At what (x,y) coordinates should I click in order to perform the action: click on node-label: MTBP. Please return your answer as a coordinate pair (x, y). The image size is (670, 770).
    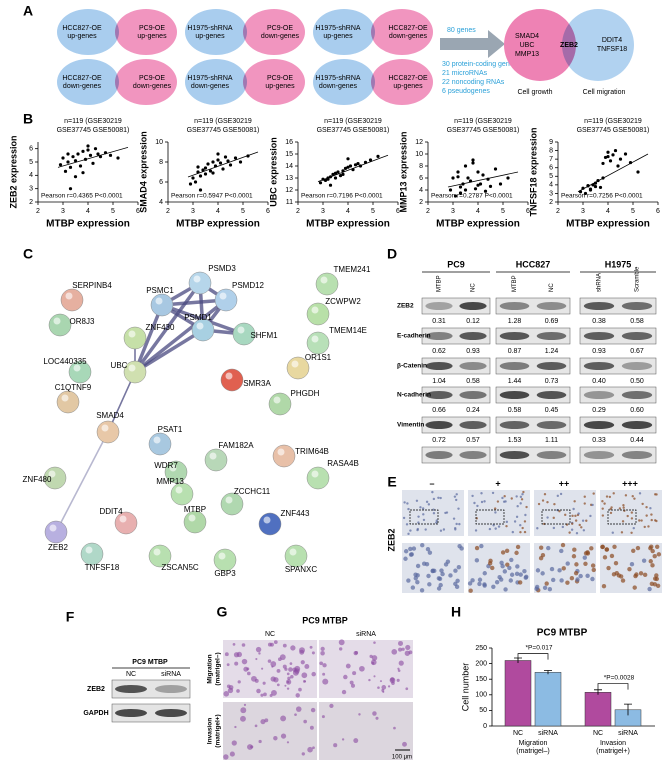
    Looking at the image, I should click on (195, 509).